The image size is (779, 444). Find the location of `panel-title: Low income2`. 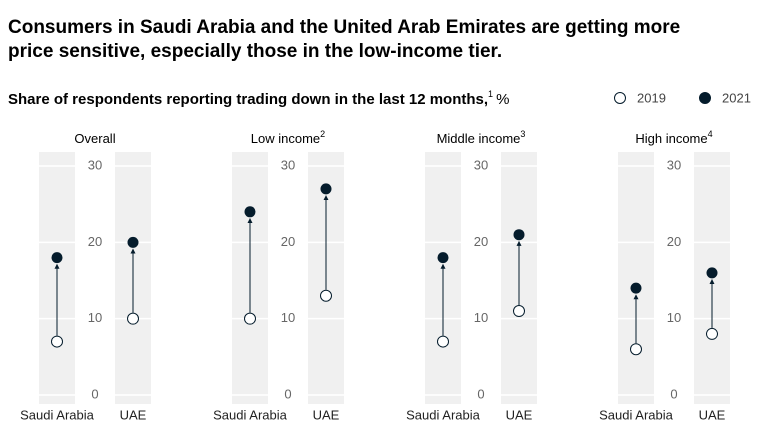

panel-title: Low income2 is located at coordinates (288, 137).